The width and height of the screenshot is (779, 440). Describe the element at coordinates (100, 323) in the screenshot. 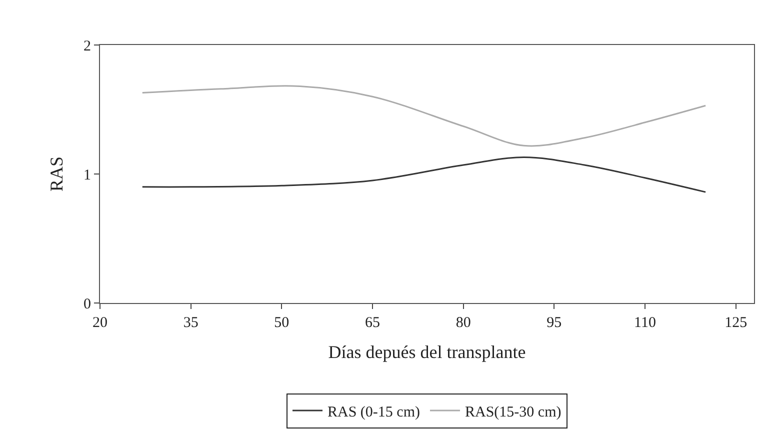

I see `x-tick-label: 20` at that location.